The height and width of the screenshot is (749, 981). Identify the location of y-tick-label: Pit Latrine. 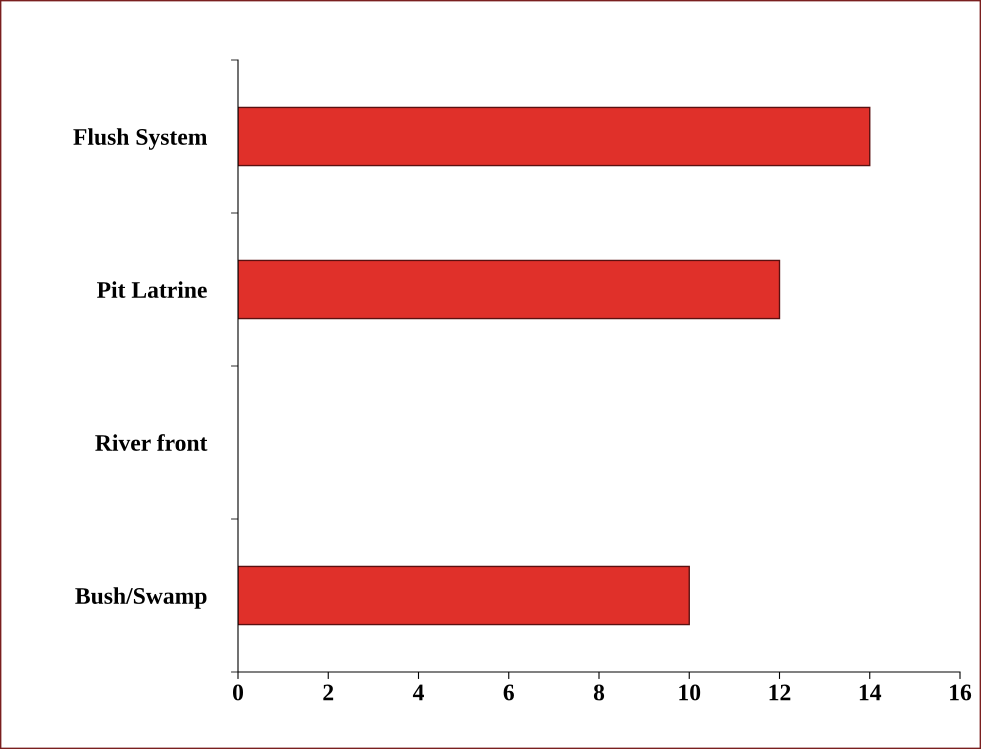
(152, 289).